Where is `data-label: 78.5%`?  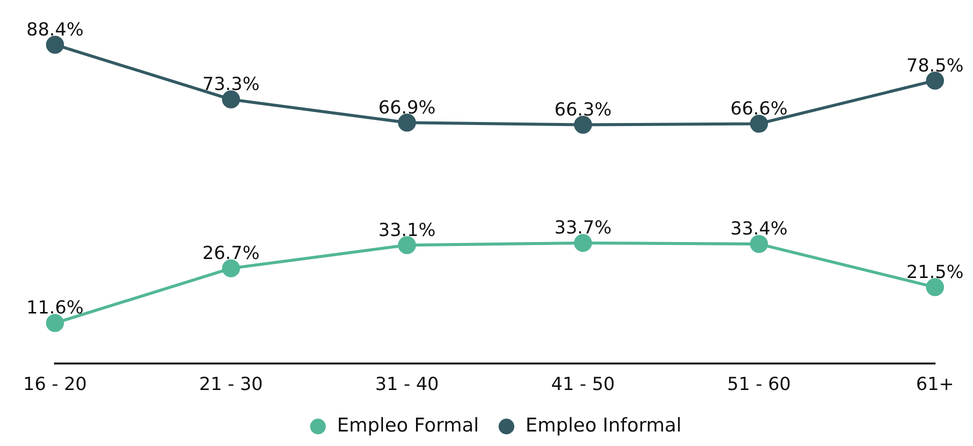
data-label: 78.5% is located at coordinates (935, 65).